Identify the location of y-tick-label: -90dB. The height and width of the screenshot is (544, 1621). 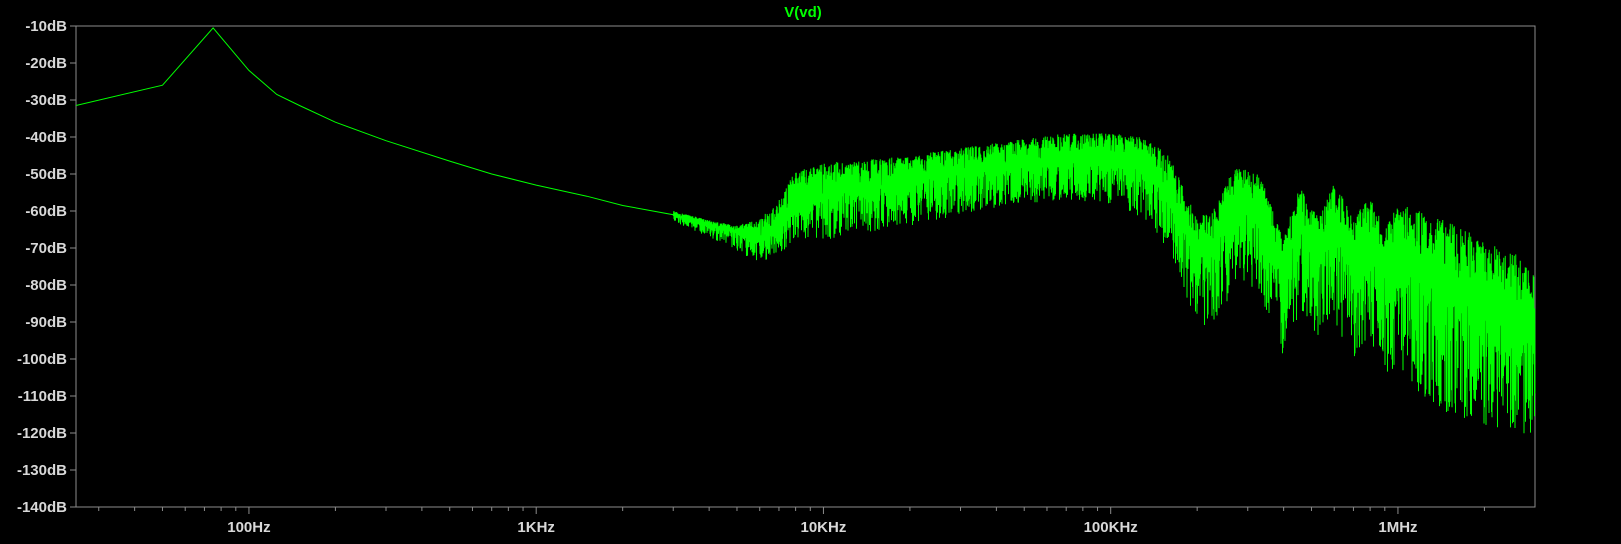
(46, 322).